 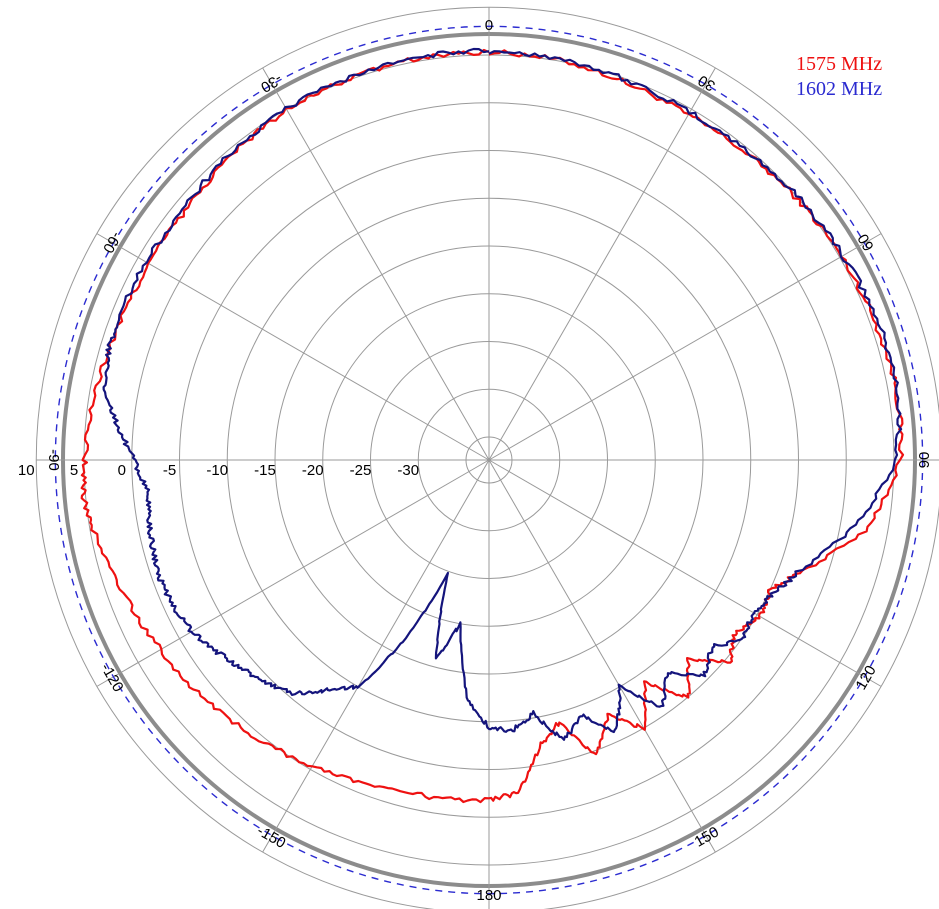 I want to click on angle-tick-label: -60, so click(x=112, y=242).